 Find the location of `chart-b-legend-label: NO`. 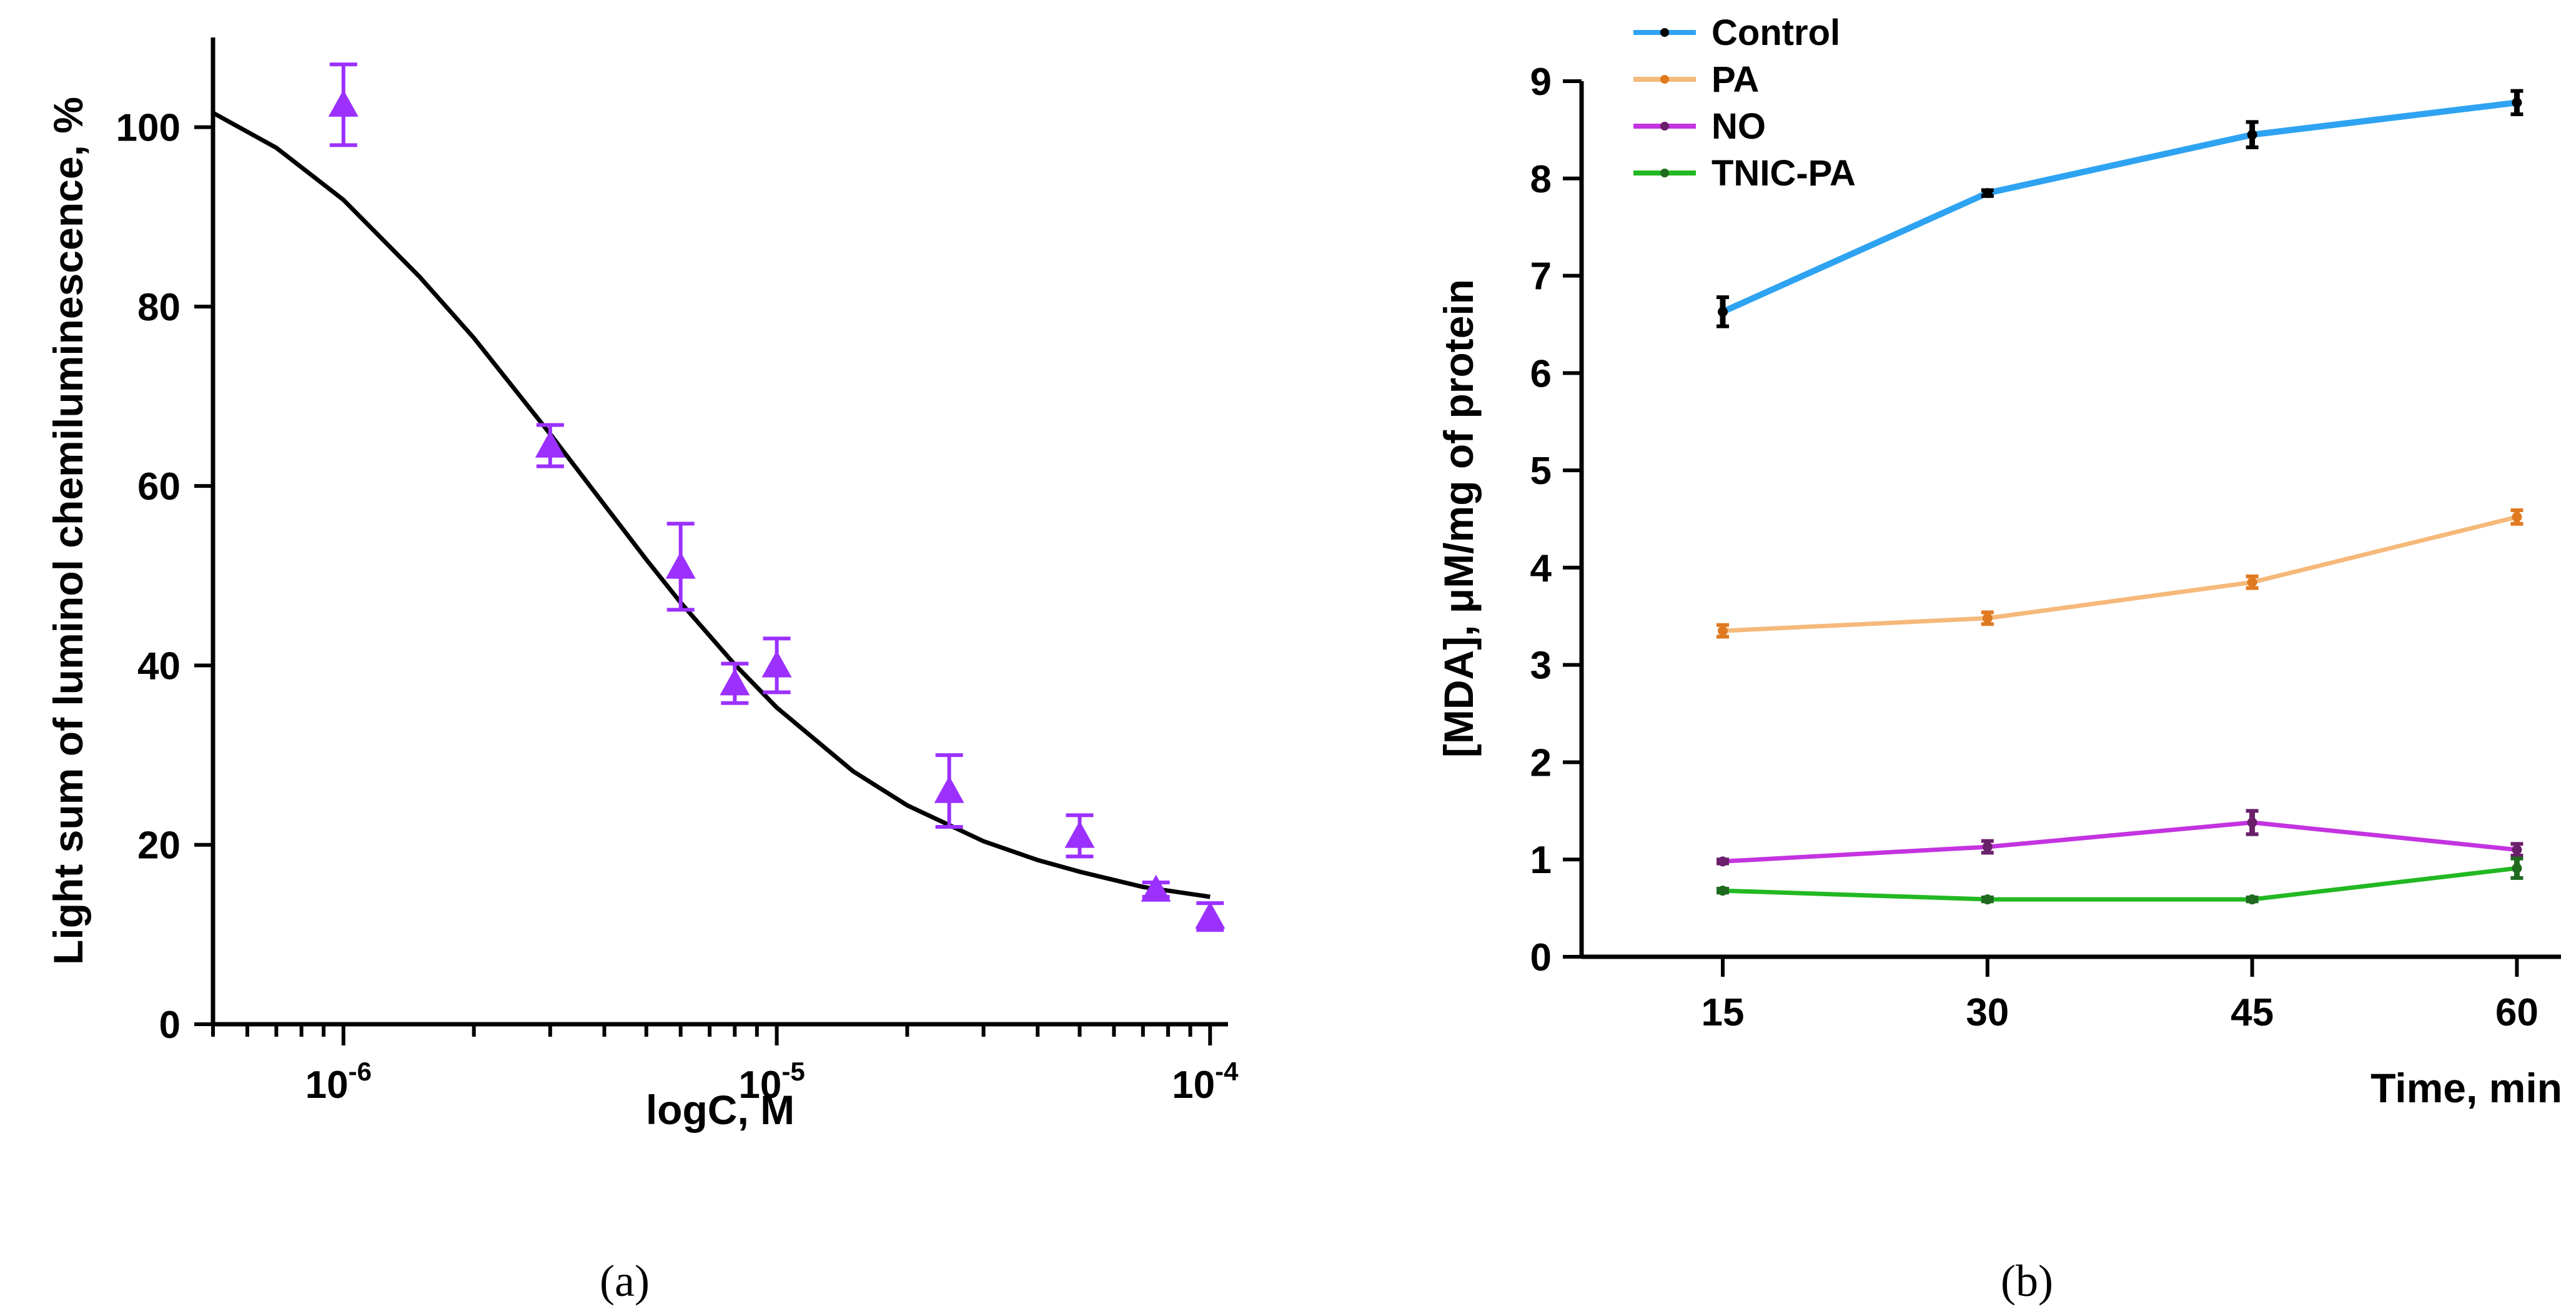

chart-b-legend-label: NO is located at coordinates (1739, 126).